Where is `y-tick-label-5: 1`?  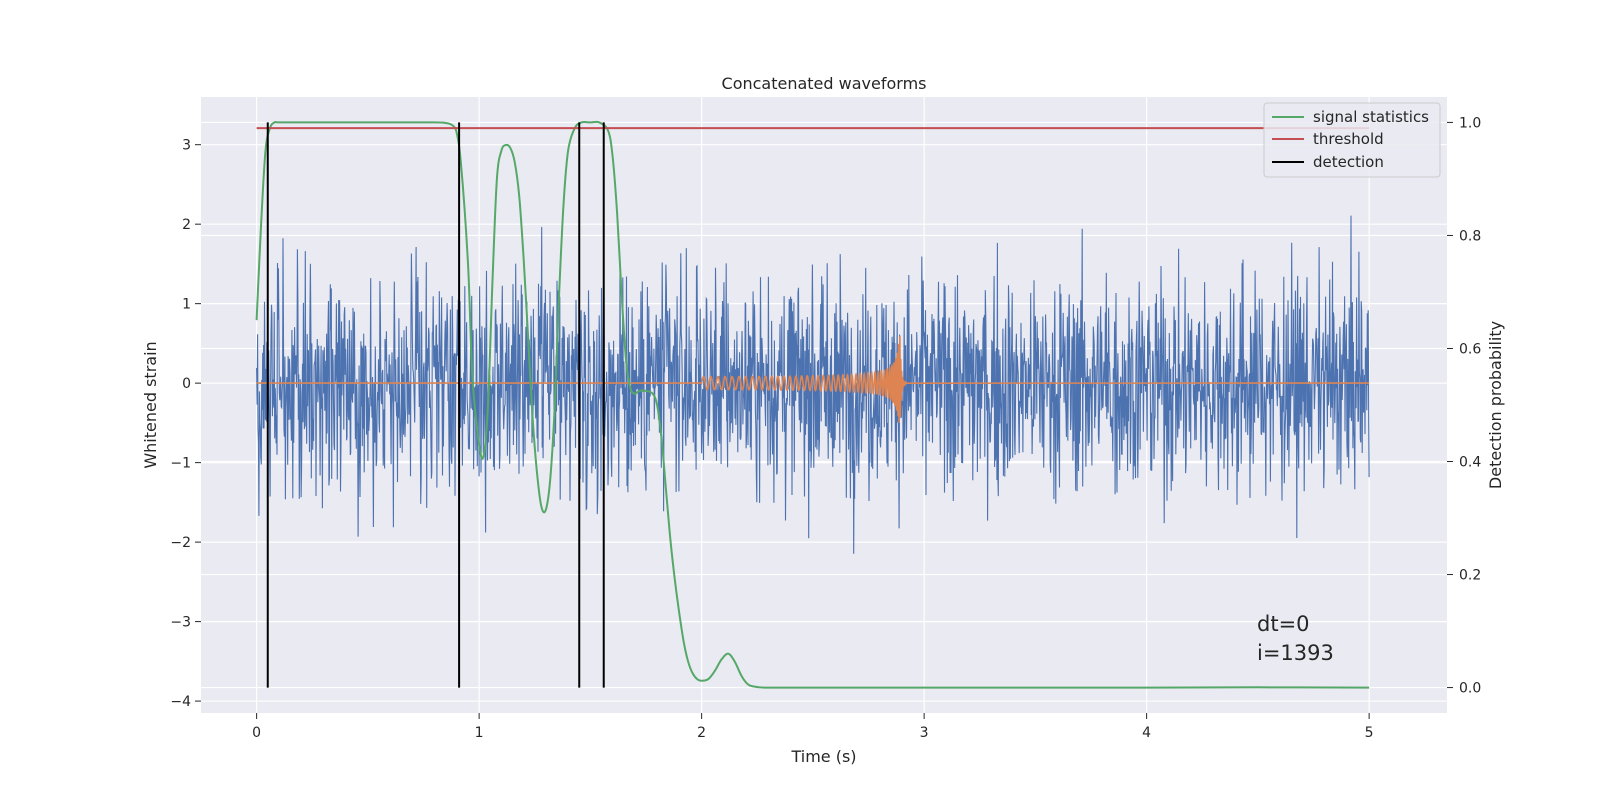
y-tick-label-5: 1 is located at coordinates (186, 305).